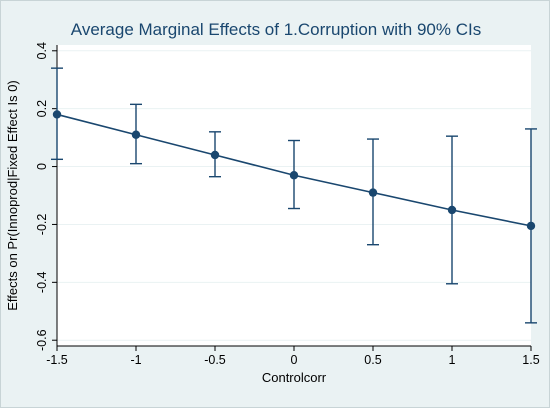 The height and width of the screenshot is (409, 550). What do you see at coordinates (294, 377) in the screenshot?
I see `x-axis-label: Controlcorr` at bounding box center [294, 377].